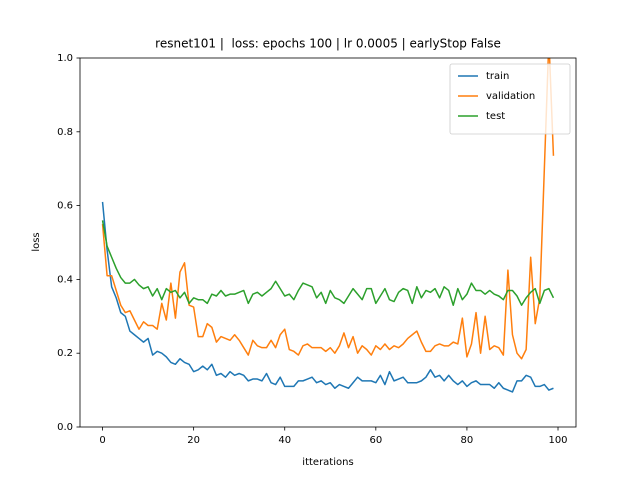 The width and height of the screenshot is (640, 480). I want to click on legend-label: validation, so click(510, 96).